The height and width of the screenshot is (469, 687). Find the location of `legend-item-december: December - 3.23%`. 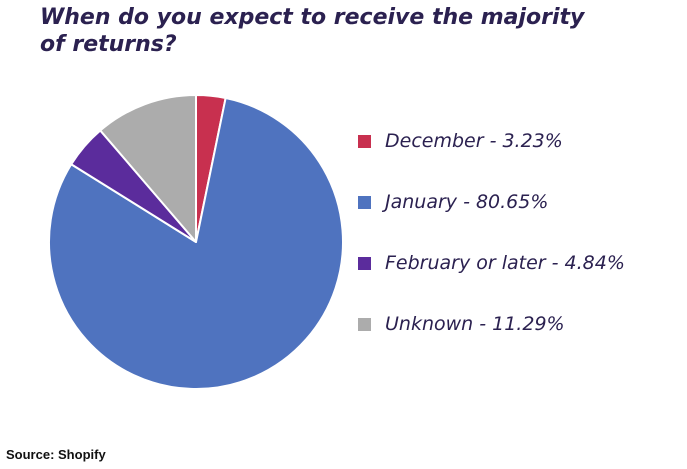

legend-item-december: December - 3.23% is located at coordinates (460, 141).